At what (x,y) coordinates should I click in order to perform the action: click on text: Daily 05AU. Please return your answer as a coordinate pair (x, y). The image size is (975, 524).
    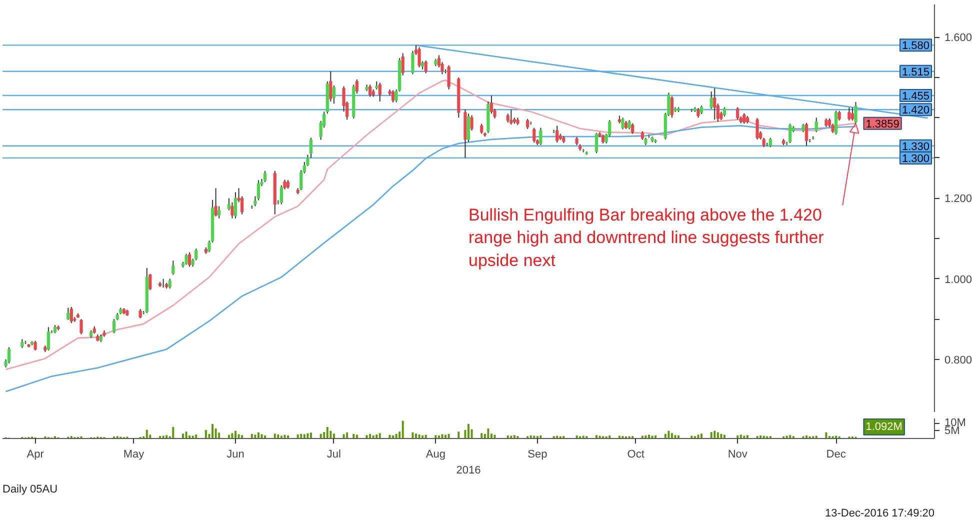
    Looking at the image, I should click on (30, 490).